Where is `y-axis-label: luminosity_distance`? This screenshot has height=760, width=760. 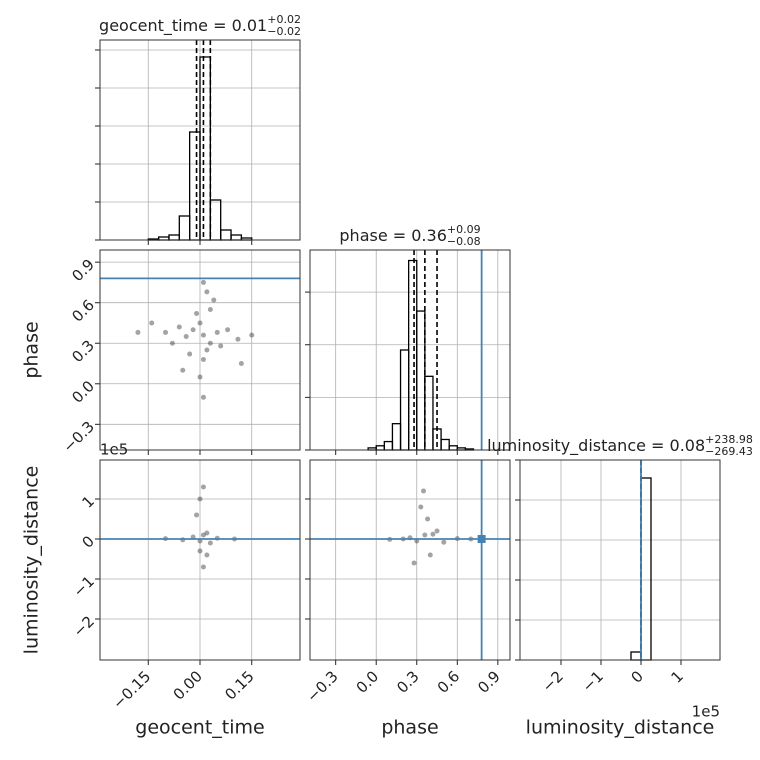 y-axis-label: luminosity_distance is located at coordinates (32, 560).